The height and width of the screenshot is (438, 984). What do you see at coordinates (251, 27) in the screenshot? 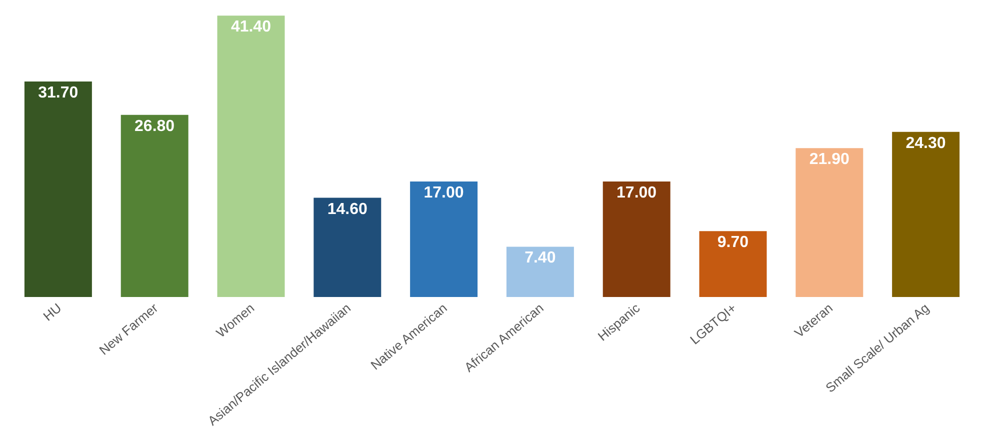
I see `data-label: 41.40` at bounding box center [251, 27].